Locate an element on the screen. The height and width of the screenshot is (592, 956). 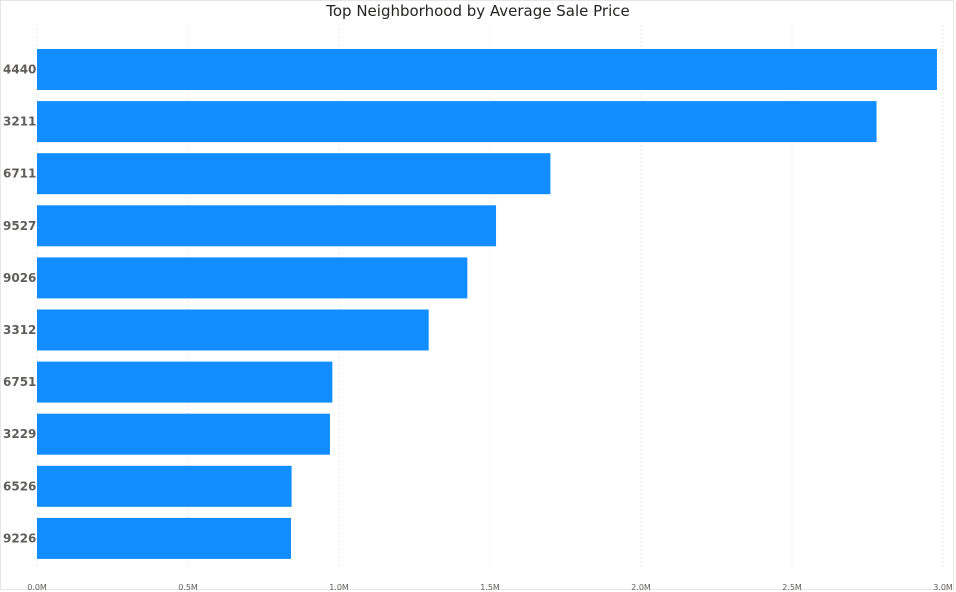
y-category-label: 6711 is located at coordinates (19, 174).